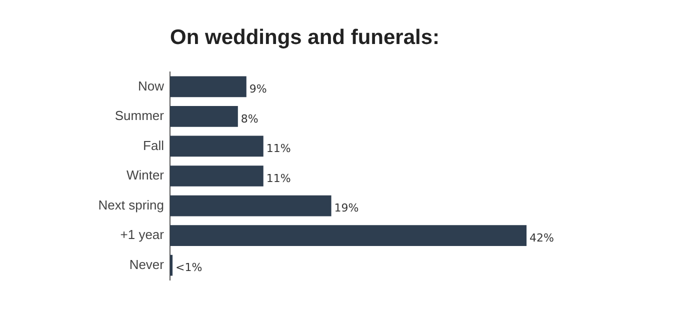 This screenshot has height=316, width=680. Describe the element at coordinates (131, 204) in the screenshot. I see `y-tick-label: Next spring` at that location.